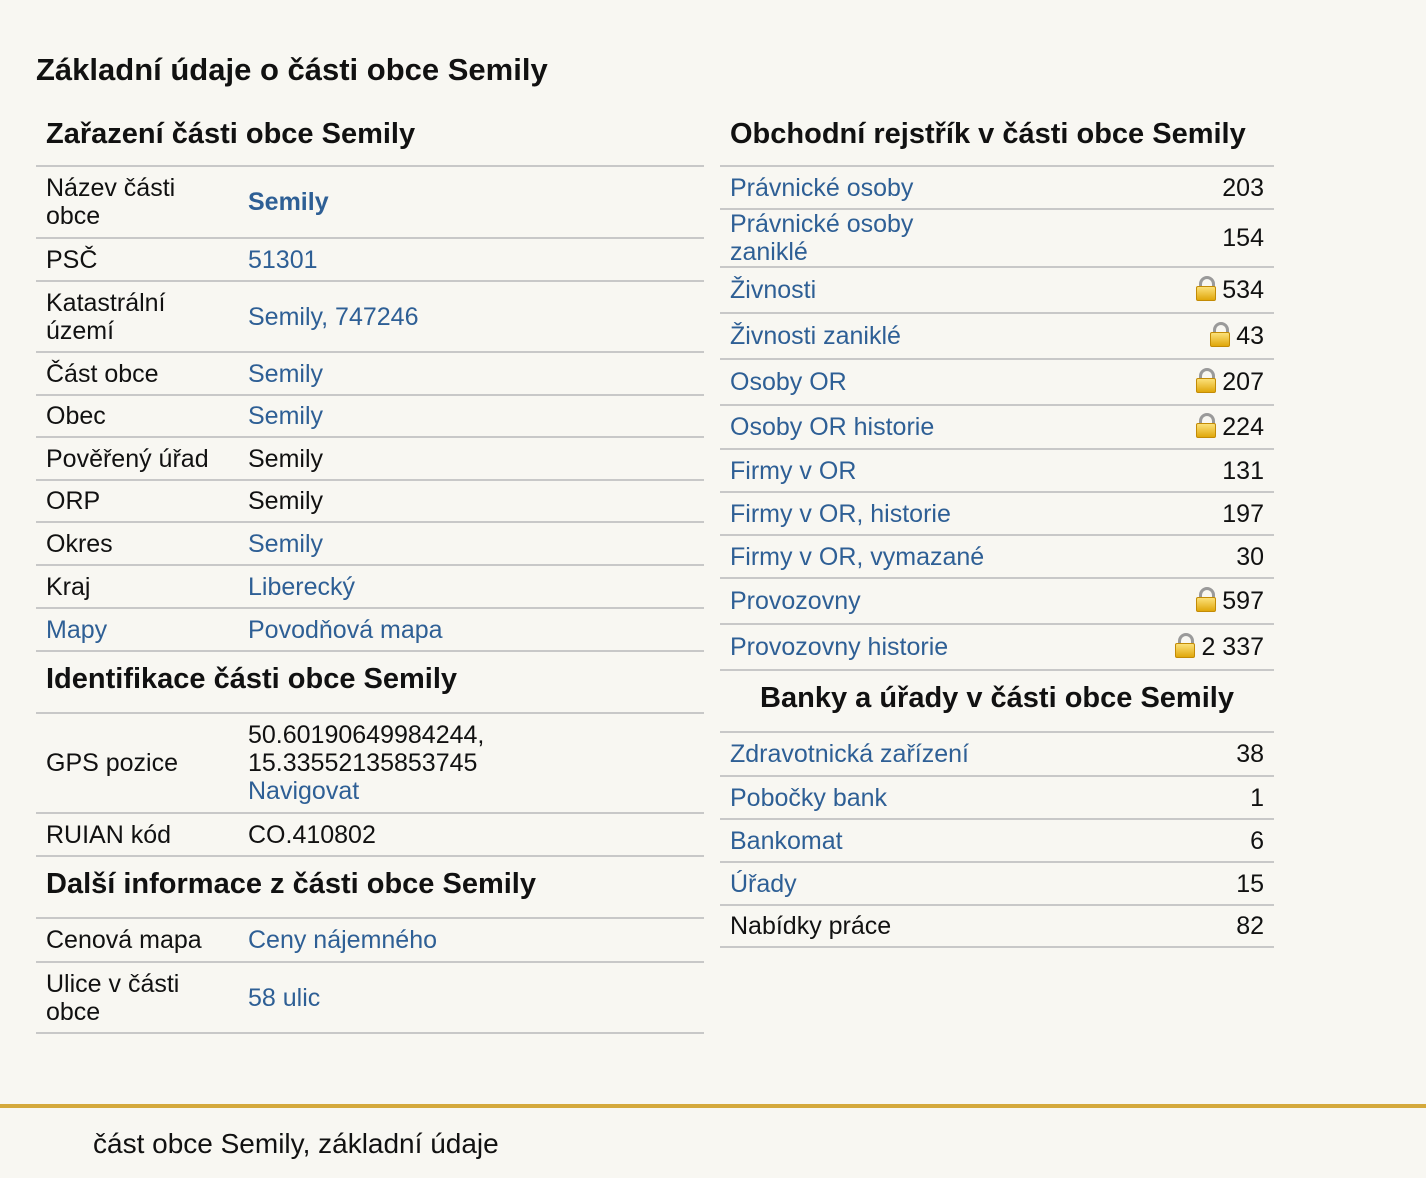 The image size is (1426, 1178). I want to click on row-key: Katastrální území, so click(137, 317).